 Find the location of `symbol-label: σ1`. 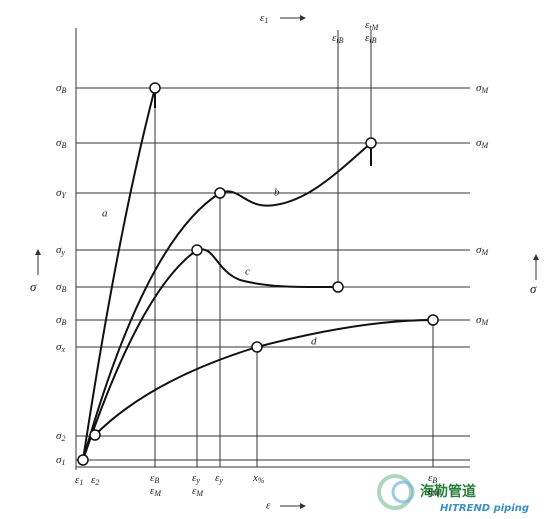

symbol-label: σ1 is located at coordinates (60, 460).